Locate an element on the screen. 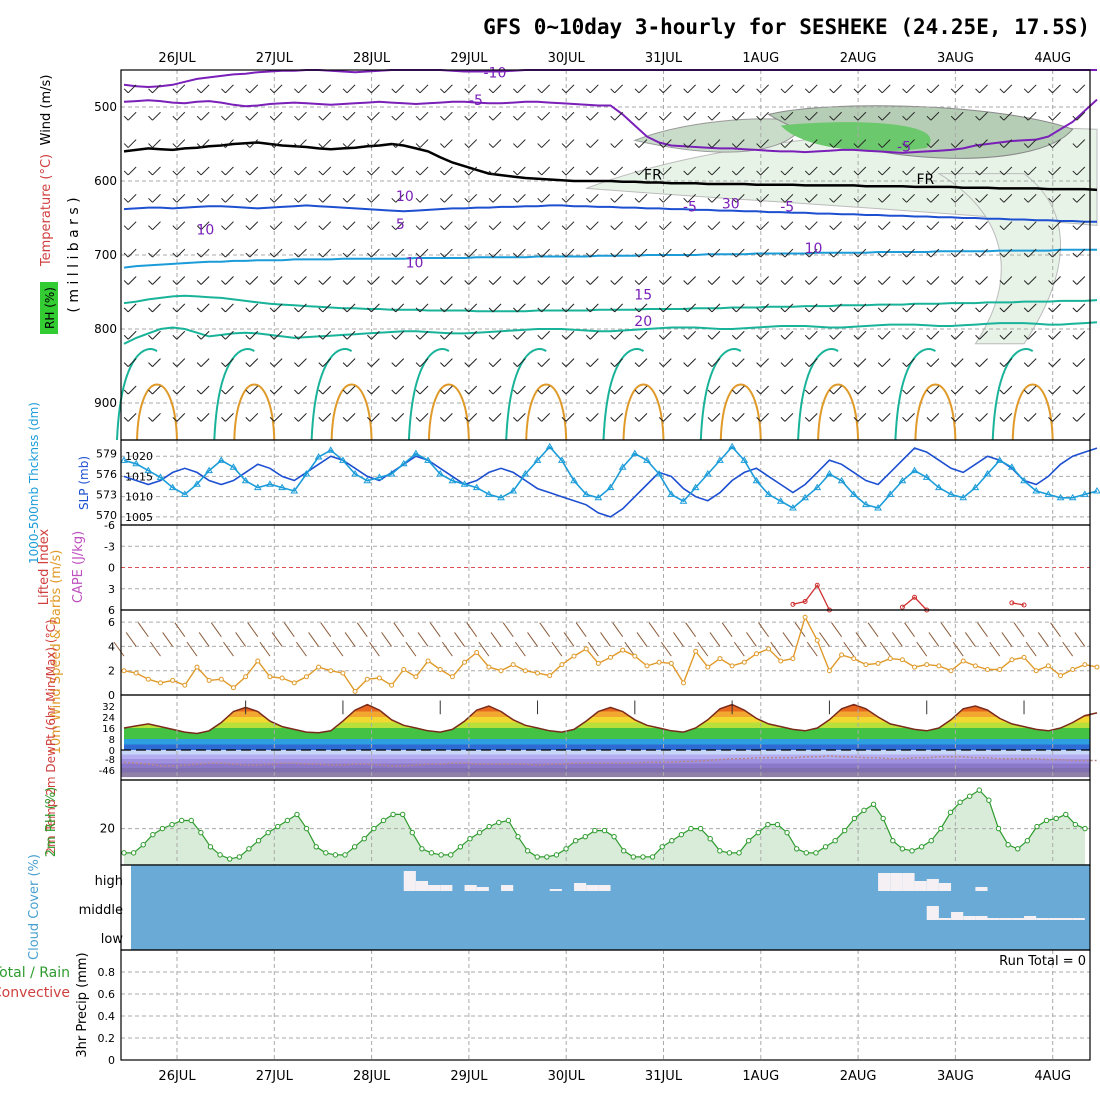  cloud-bar-high is located at coordinates (604, 888).